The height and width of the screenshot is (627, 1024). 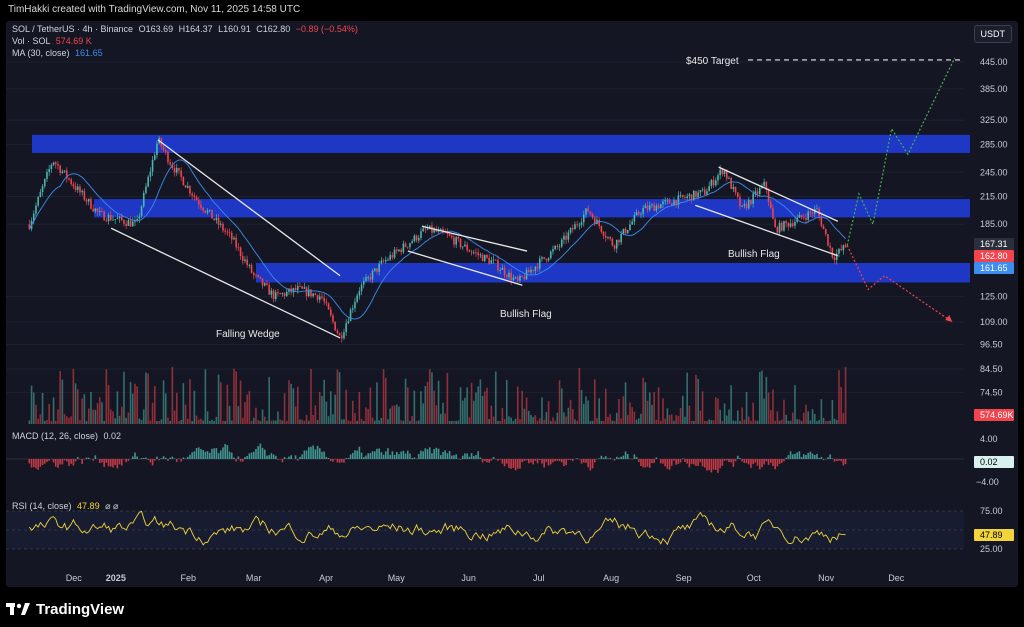 I want to click on currency-button: USDT, so click(x=992, y=34).